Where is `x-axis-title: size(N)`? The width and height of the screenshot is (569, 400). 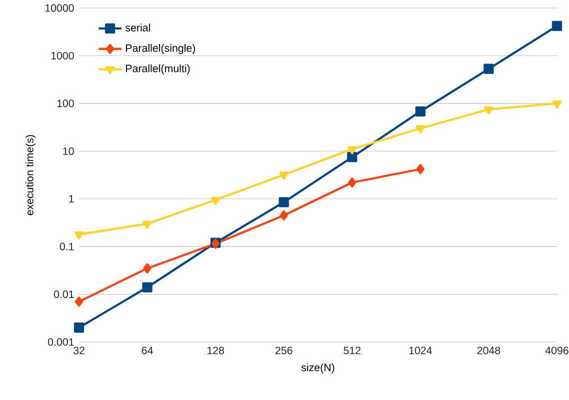
x-axis-title: size(N) is located at coordinates (317, 368).